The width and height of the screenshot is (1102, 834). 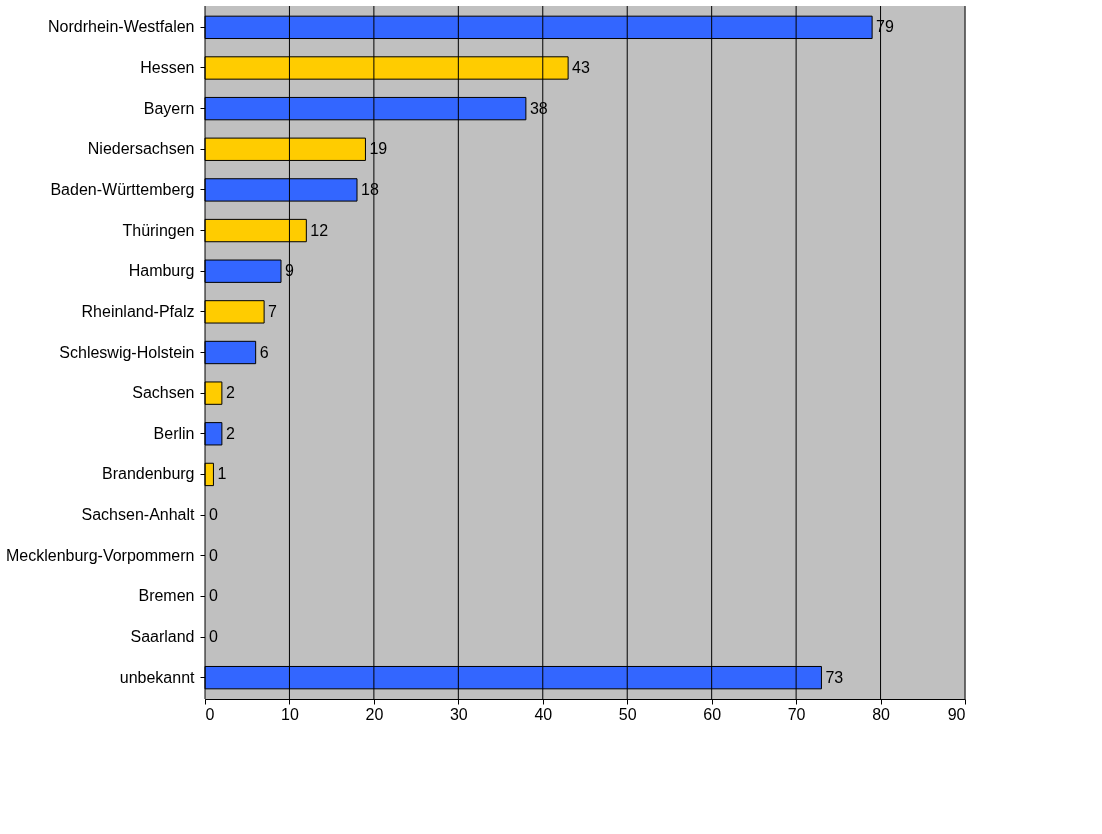 I want to click on x-tick-label: 80, so click(x=881, y=714).